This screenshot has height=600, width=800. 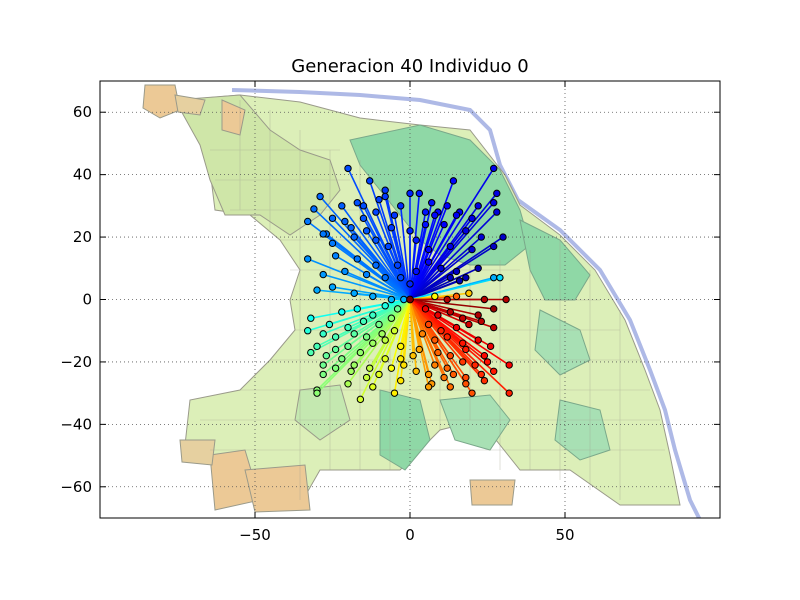 I want to click on y-tick-label-1: 40, so click(x=82, y=175).